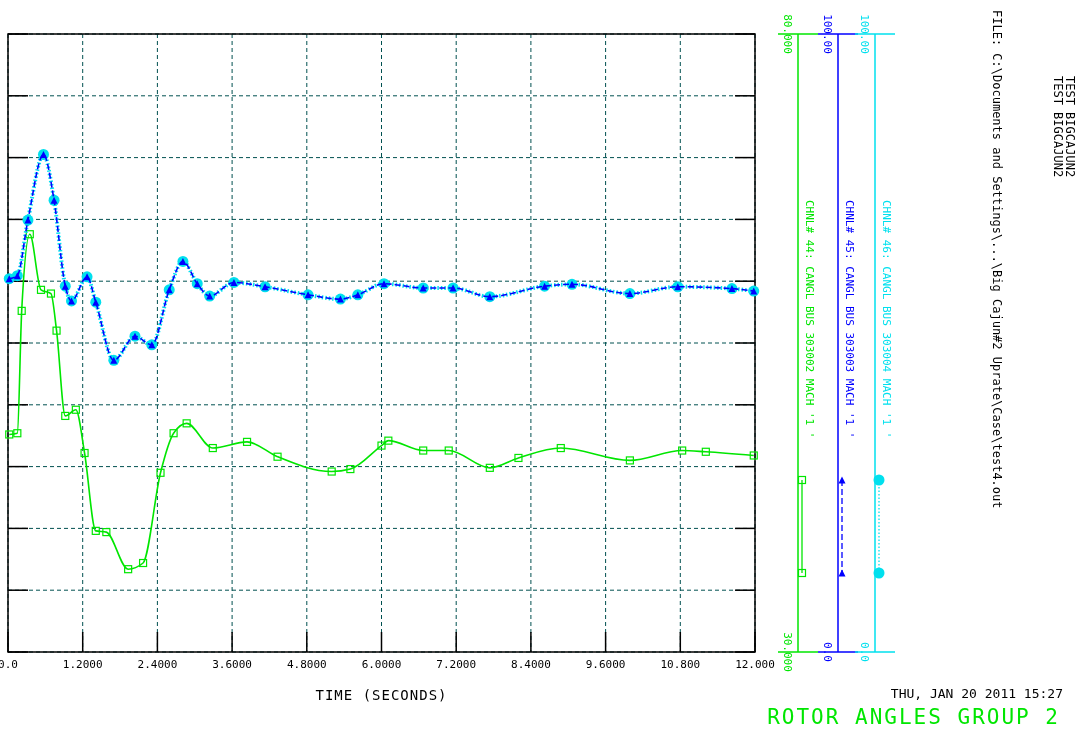 The width and height of the screenshot is (1081, 729). Describe the element at coordinates (755, 664) in the screenshot. I see `x-tick-label: 12.000` at that location.